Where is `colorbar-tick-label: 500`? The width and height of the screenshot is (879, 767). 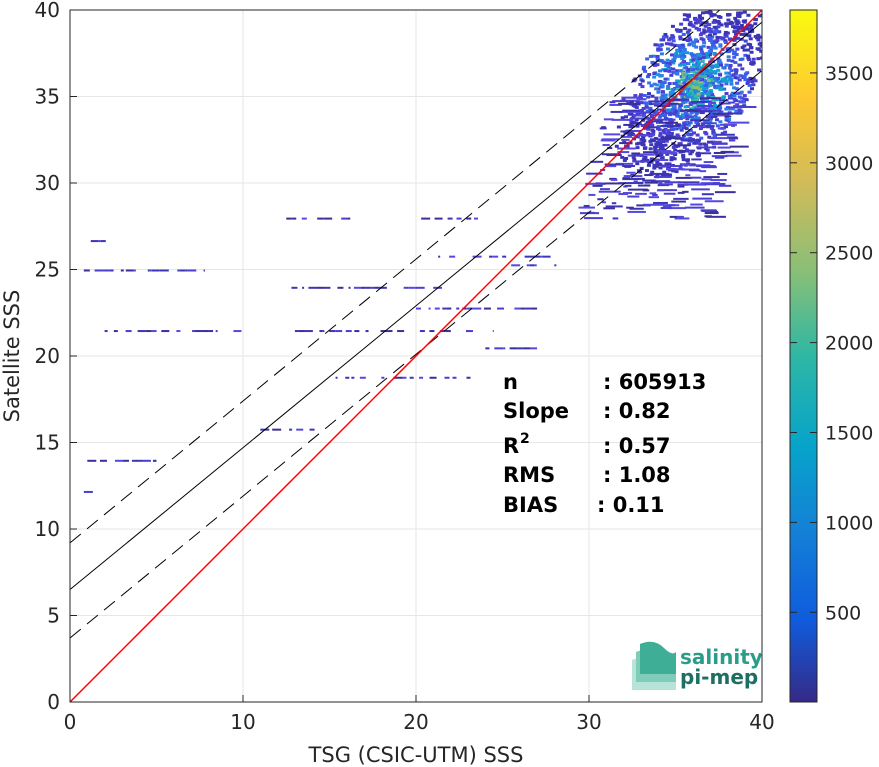
colorbar-tick-label: 500 is located at coordinates (843, 613).